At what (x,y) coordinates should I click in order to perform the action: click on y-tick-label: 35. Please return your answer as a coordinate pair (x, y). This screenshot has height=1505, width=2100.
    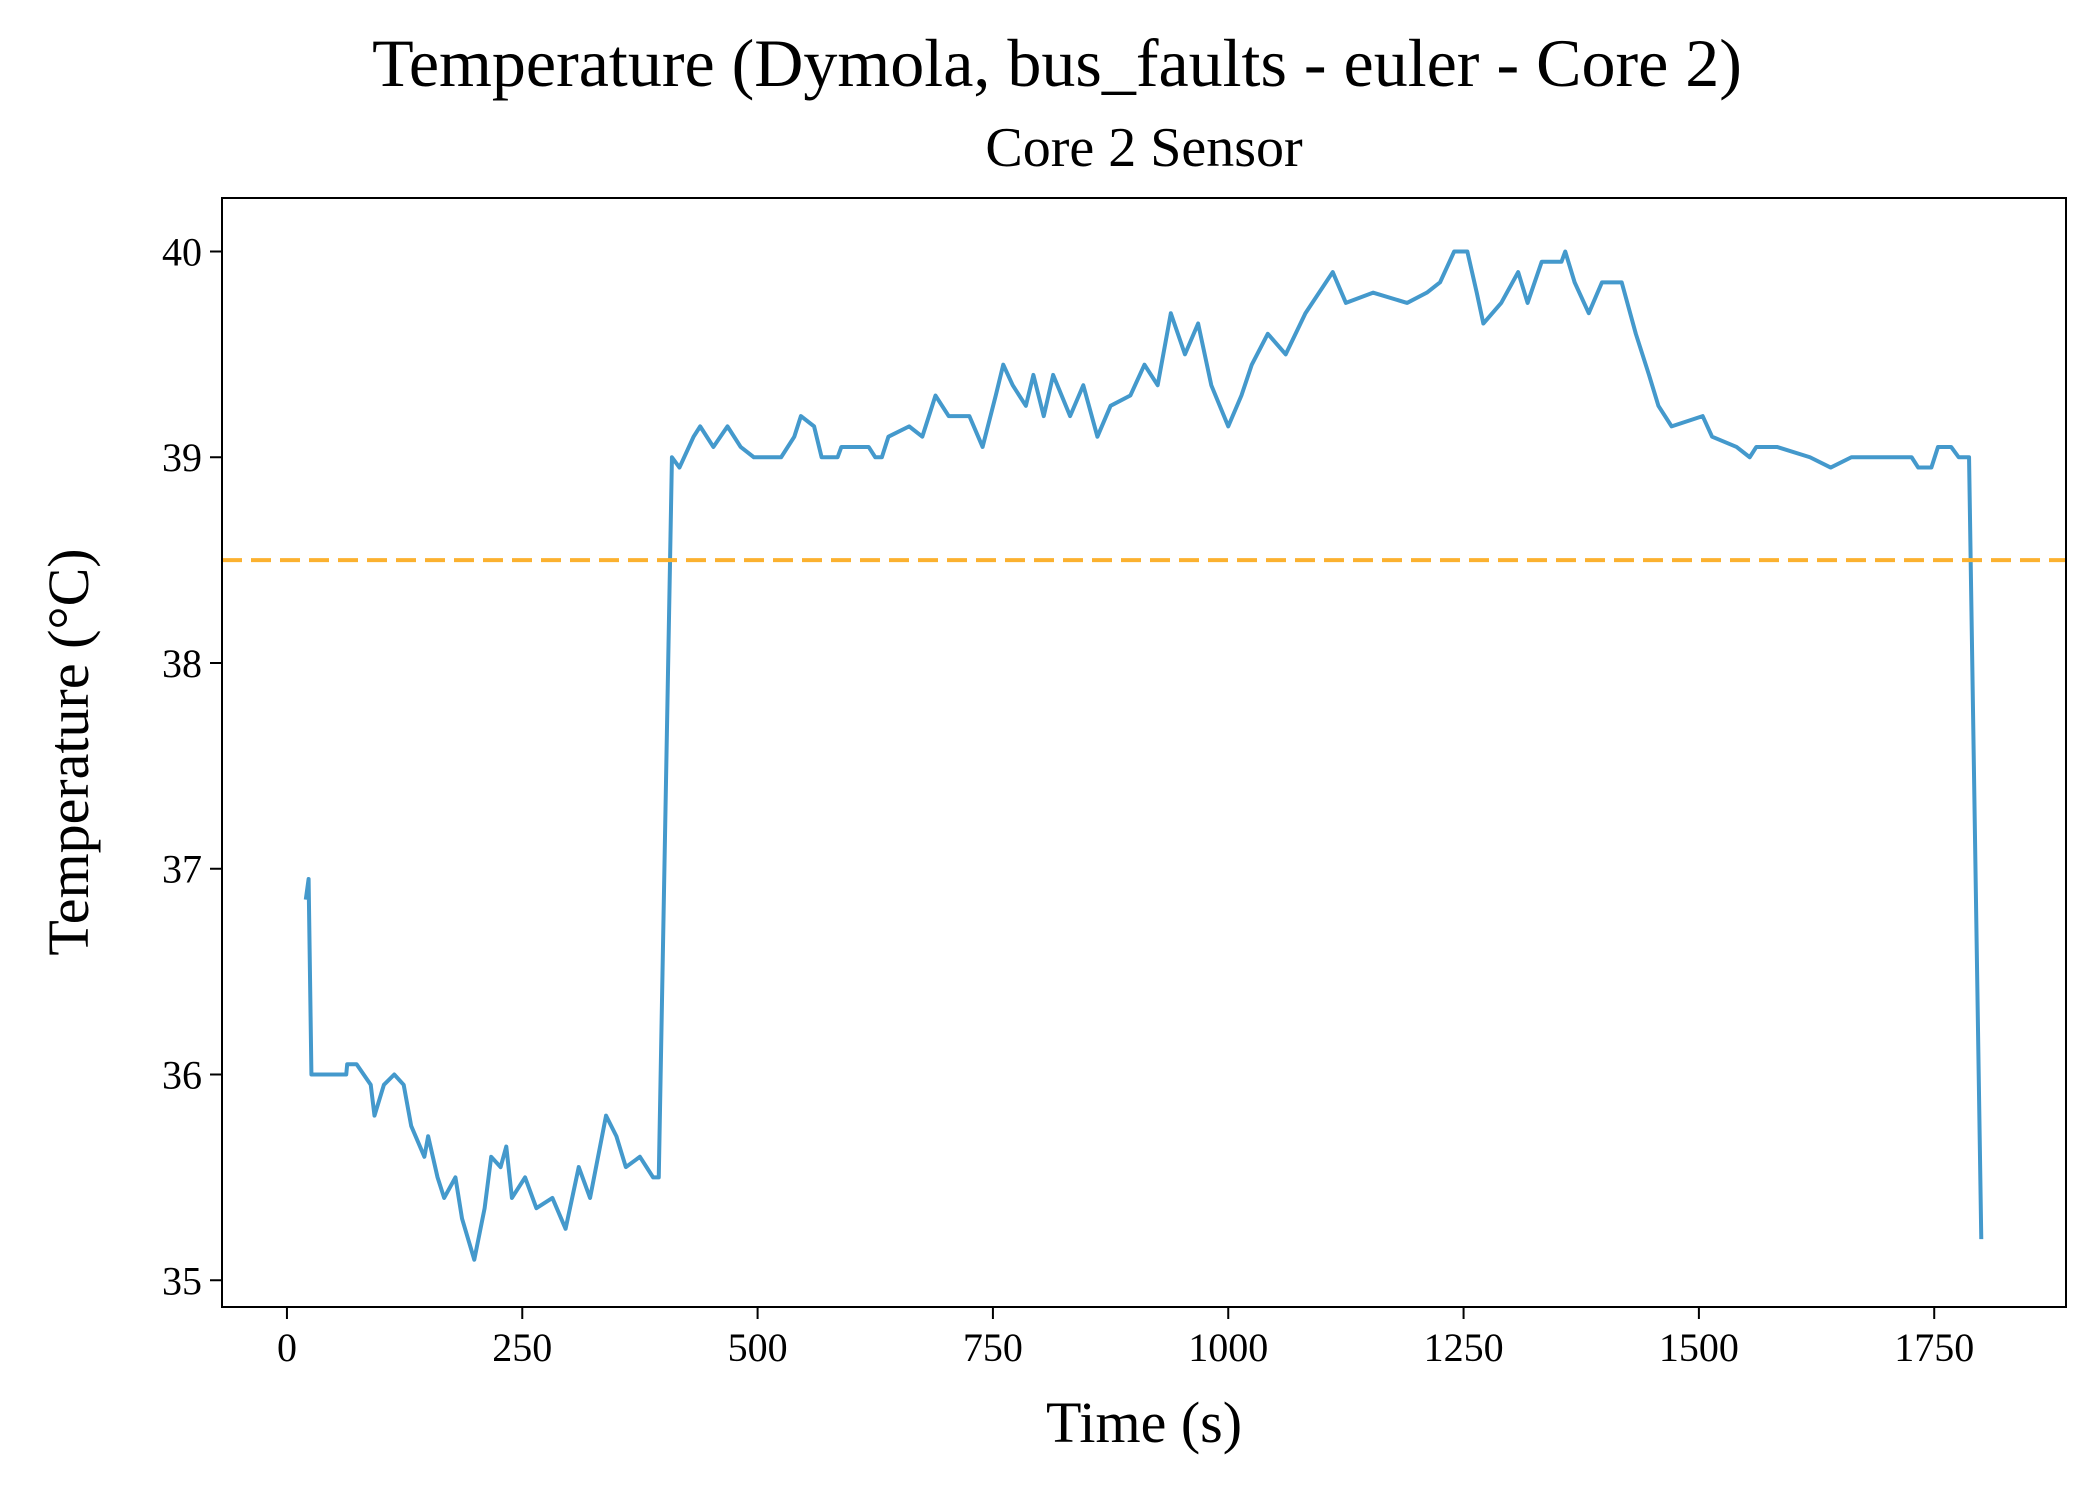
    Looking at the image, I should click on (182, 1280).